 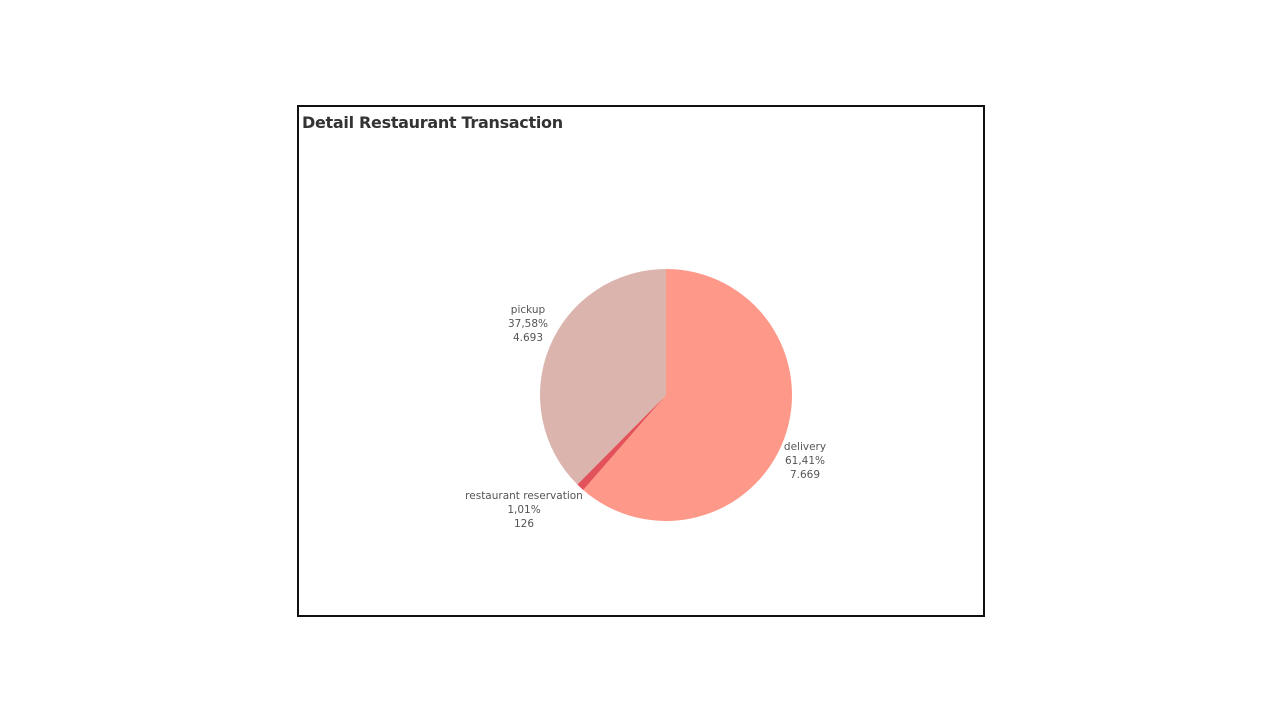 What do you see at coordinates (528, 310) in the screenshot?
I see `slice-label-pickup-name: pickup` at bounding box center [528, 310].